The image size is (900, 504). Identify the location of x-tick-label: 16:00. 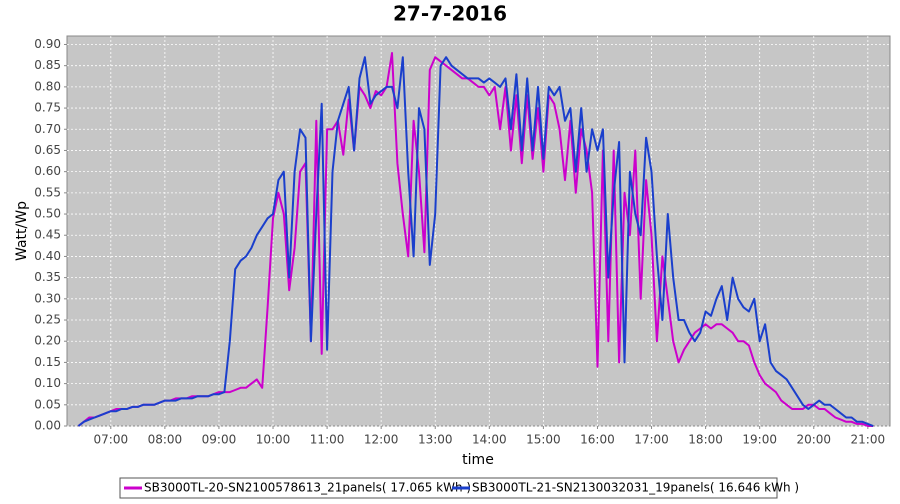
(597, 440).